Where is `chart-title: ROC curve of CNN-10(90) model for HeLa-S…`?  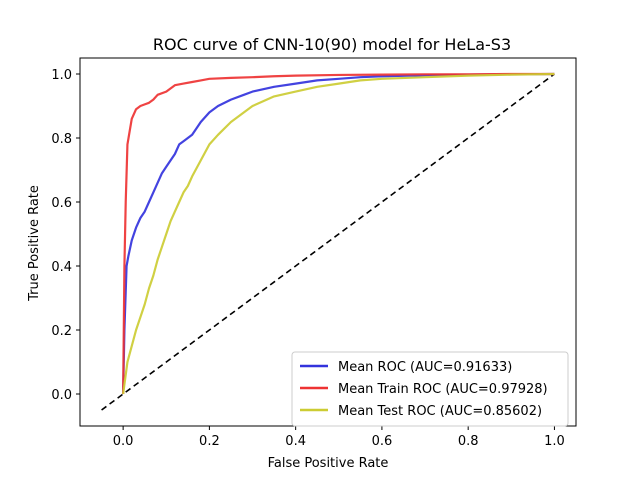
chart-title: ROC curve of CNN-10(90) model for HeLa-S… is located at coordinates (332, 44).